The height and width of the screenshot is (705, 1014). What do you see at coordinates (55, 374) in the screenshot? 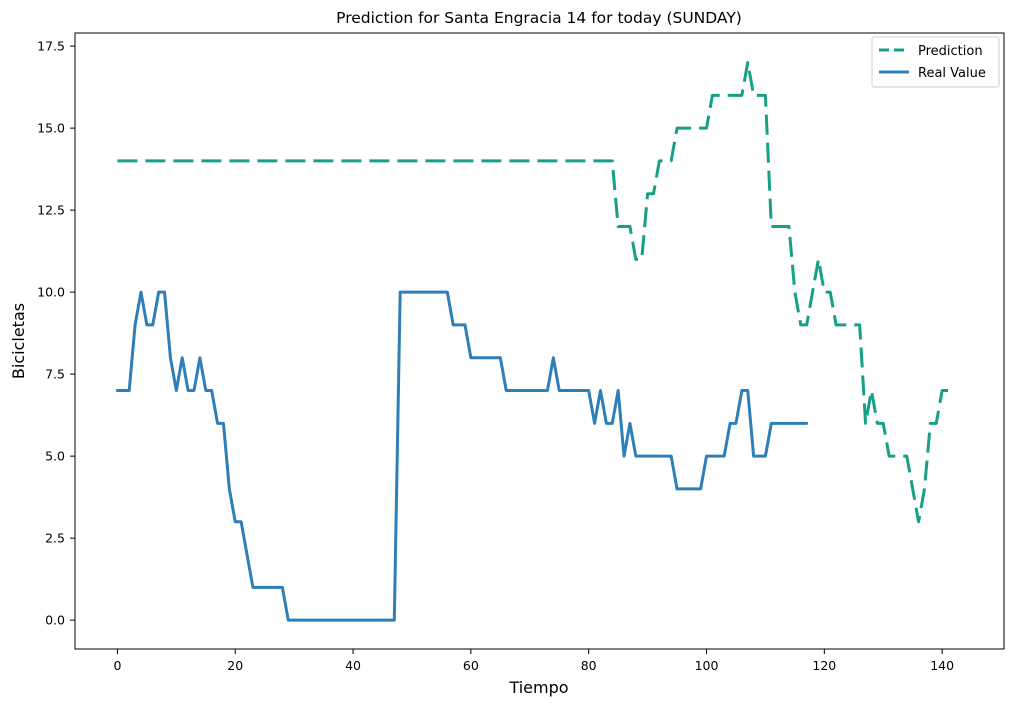
I see `y-tick-label: 7.5` at bounding box center [55, 374].